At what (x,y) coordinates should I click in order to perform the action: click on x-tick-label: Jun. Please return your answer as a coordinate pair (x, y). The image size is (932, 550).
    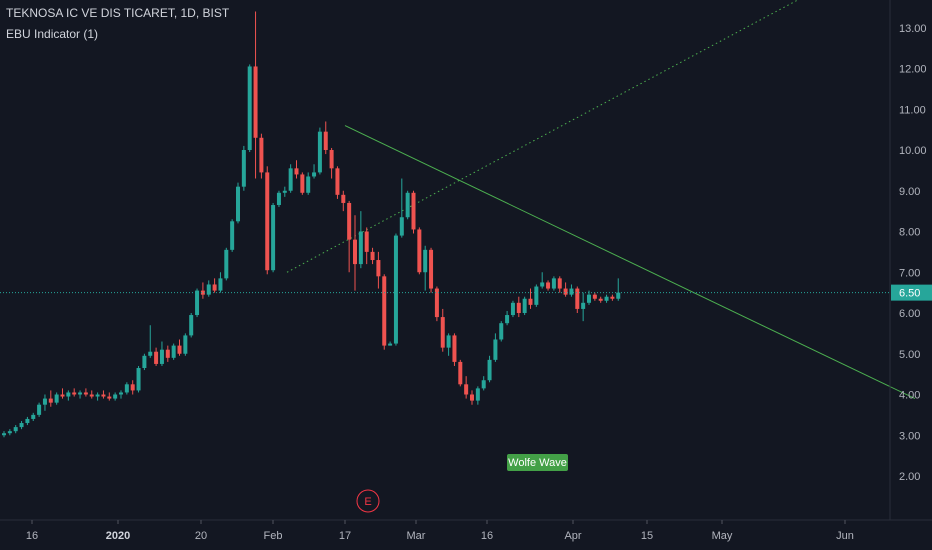
    Looking at the image, I should click on (845, 536).